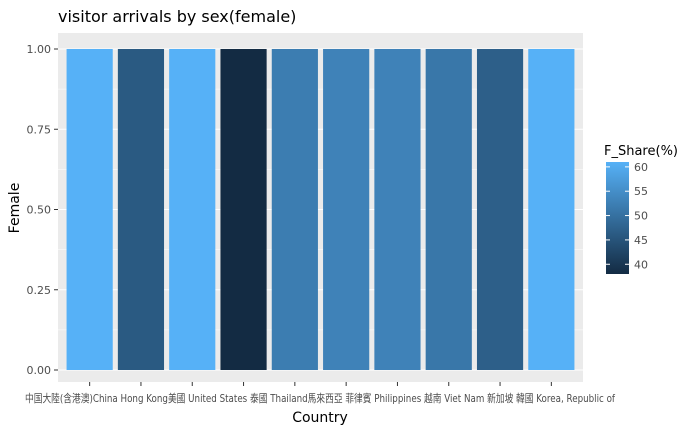  I want to click on y-tick-label: 1.00, so click(39, 49).